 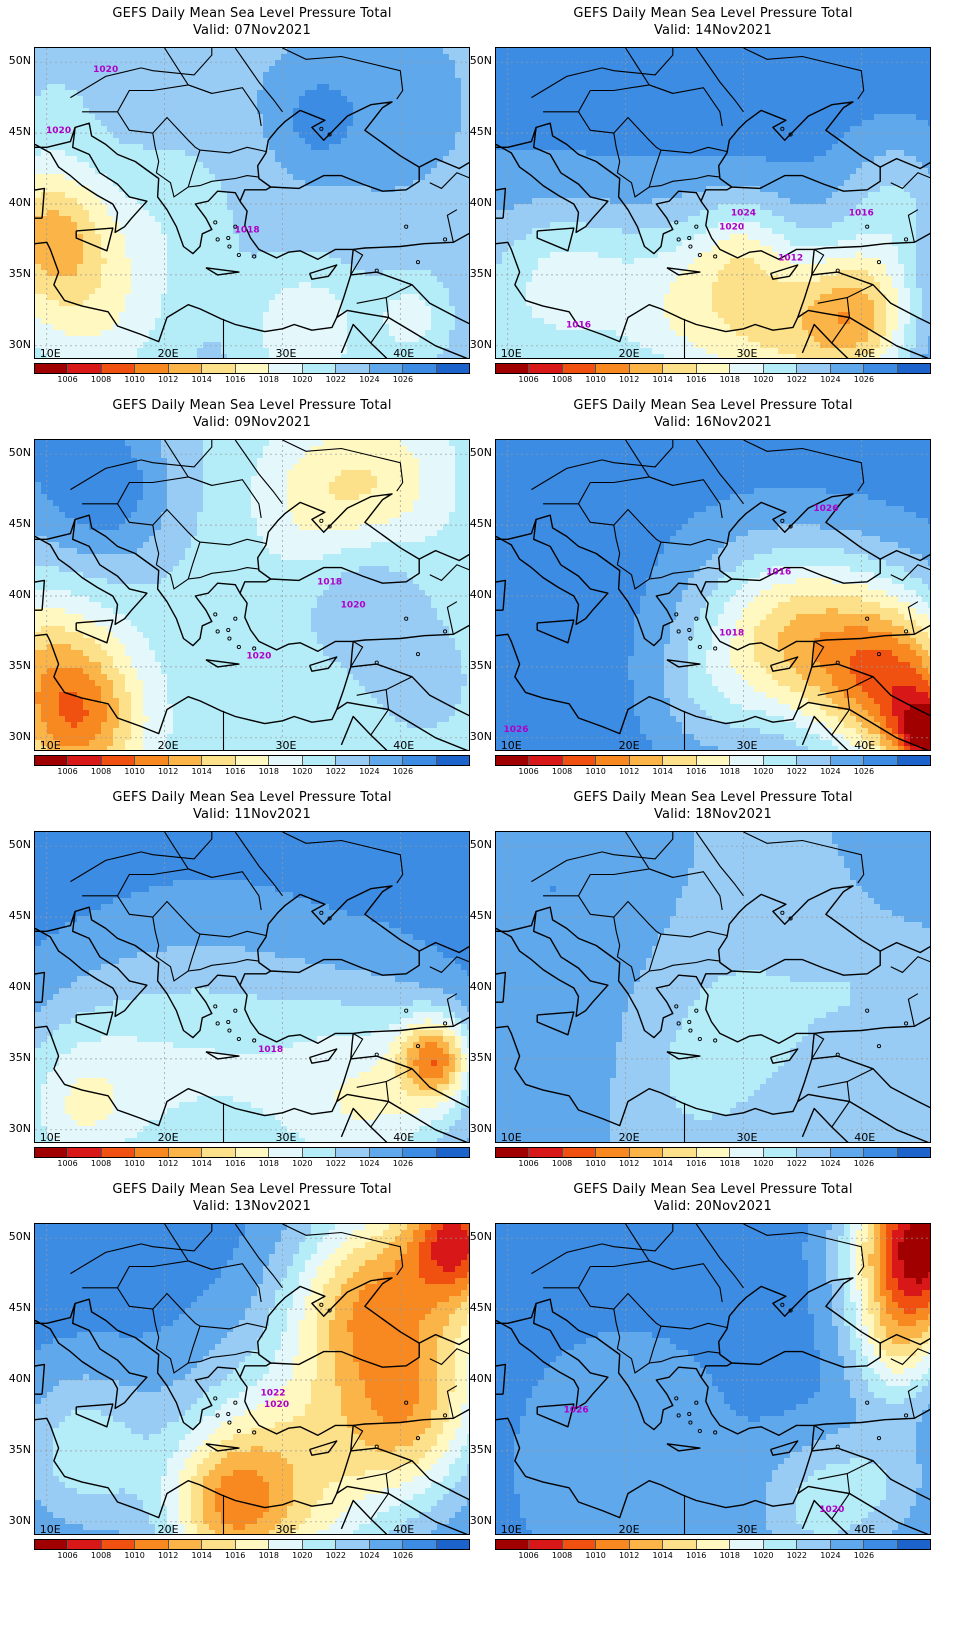 I want to click on panel-valid-date: Valid: 13Nov2021, so click(x=252, y=1207).